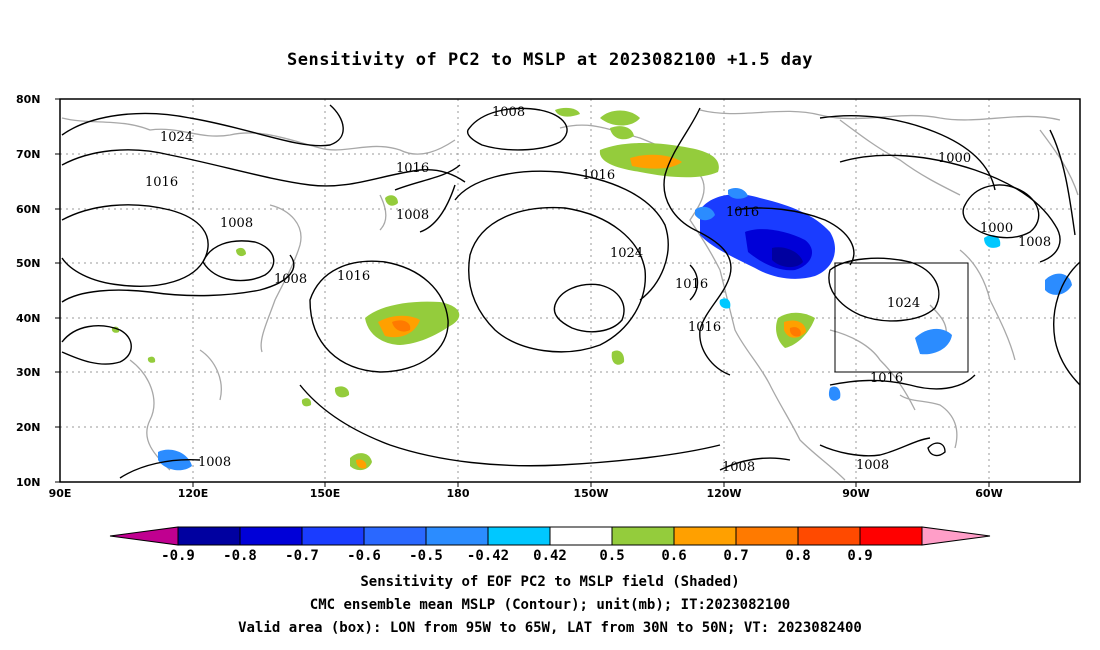 The height and width of the screenshot is (650, 1100). I want to click on colorbar-label: -0.8, so click(240, 556).